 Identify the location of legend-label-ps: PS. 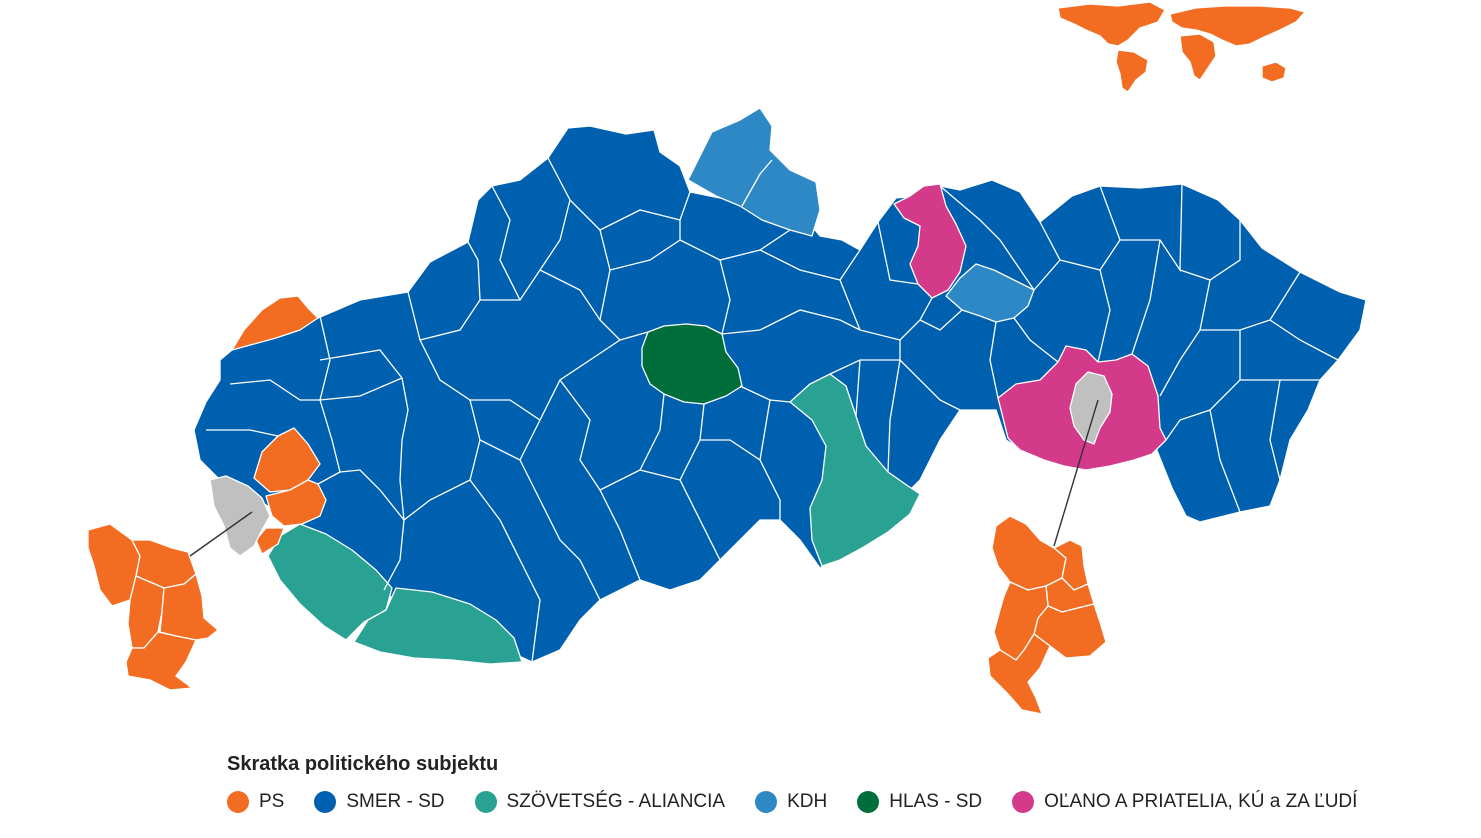
(272, 801).